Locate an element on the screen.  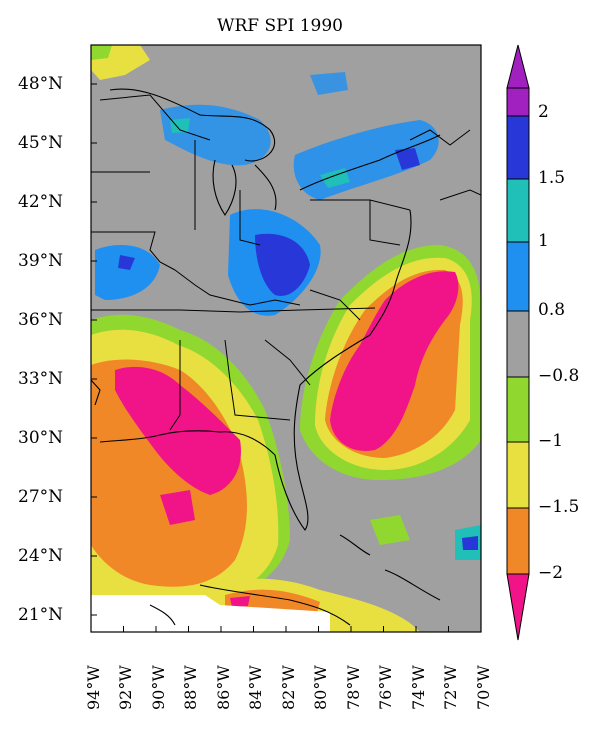
lon-label: 92°W is located at coordinates (125, 687).